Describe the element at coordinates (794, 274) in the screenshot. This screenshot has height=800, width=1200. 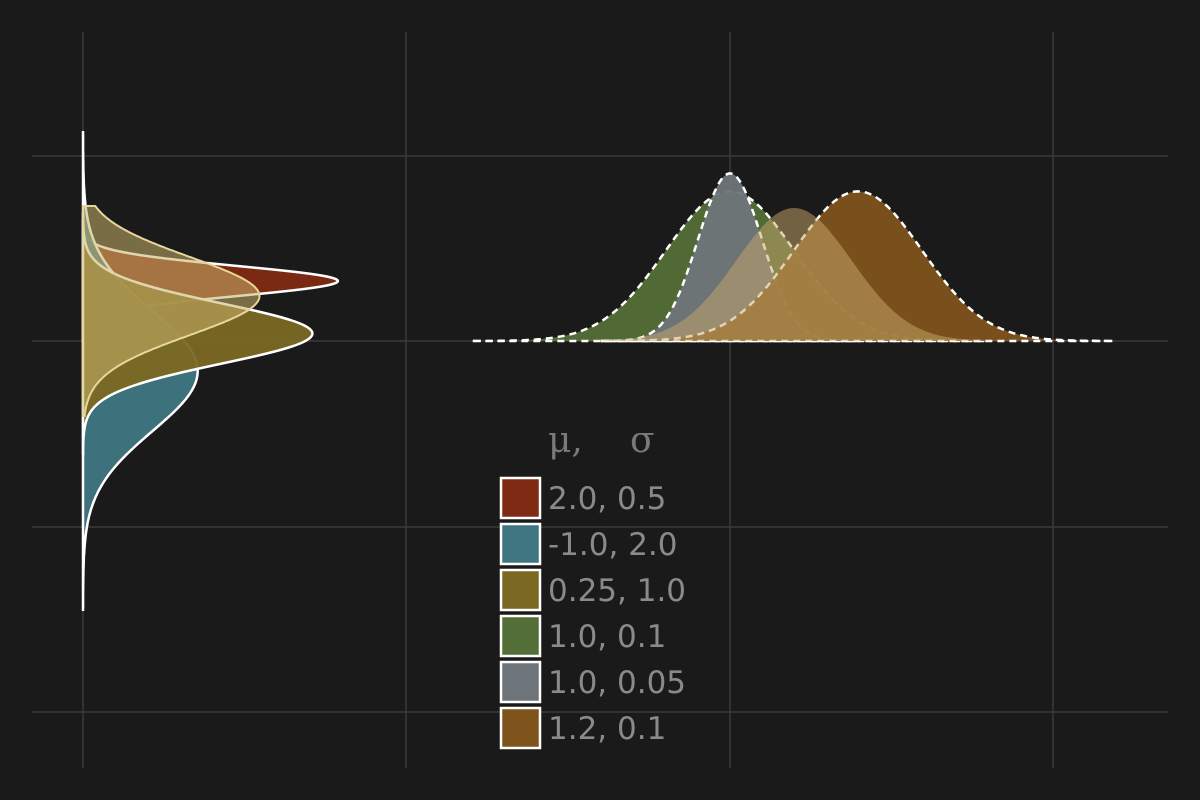
I see `vertical-overlay-area` at that location.